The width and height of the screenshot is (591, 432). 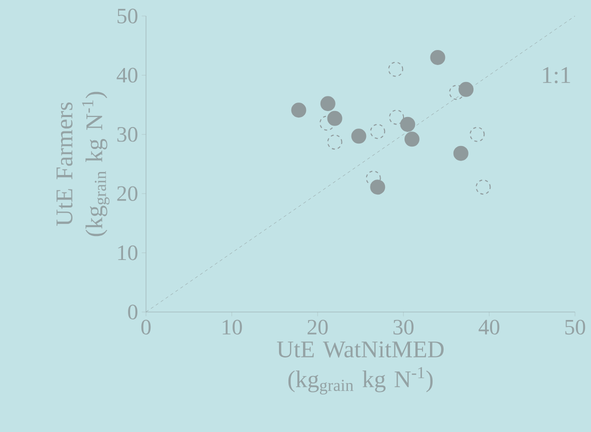 What do you see at coordinates (127, 134) in the screenshot?
I see `y-tick-label: 30` at bounding box center [127, 134].